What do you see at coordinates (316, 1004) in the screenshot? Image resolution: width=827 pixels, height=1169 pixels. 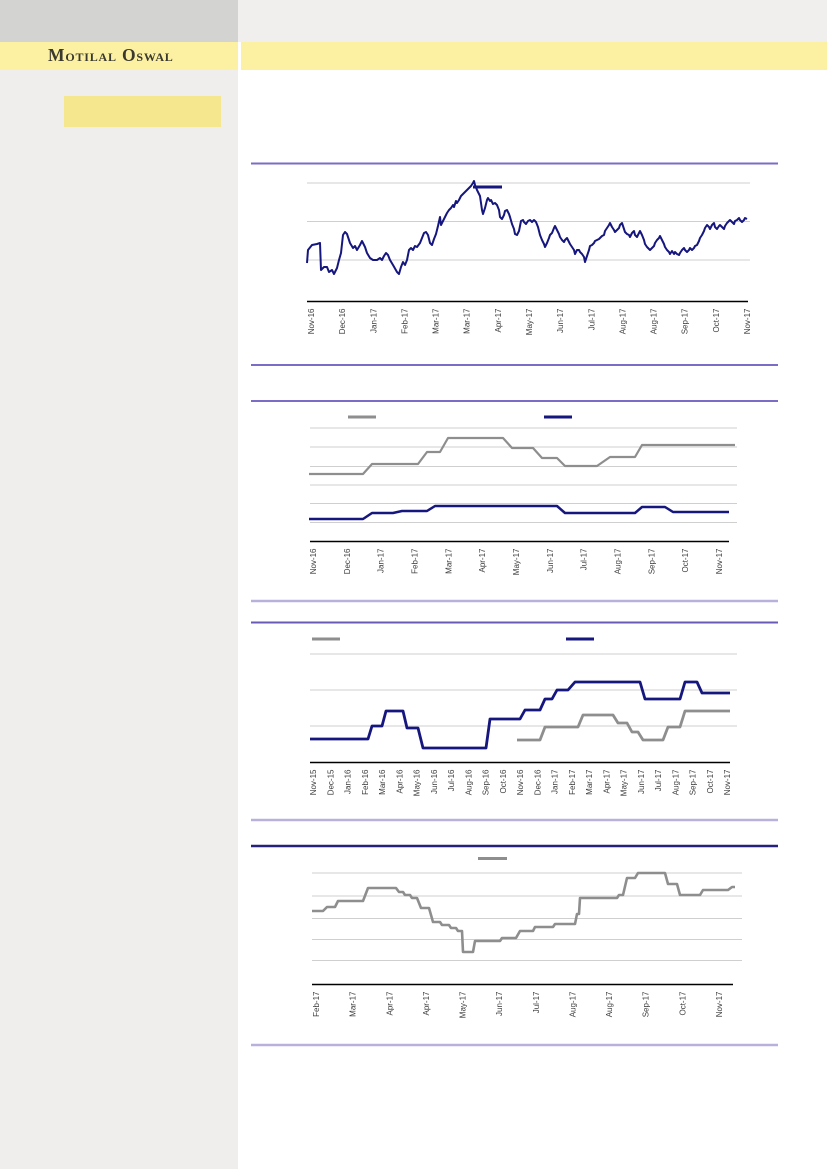 I see `chart4-x-label: Feb-17` at bounding box center [316, 1004].